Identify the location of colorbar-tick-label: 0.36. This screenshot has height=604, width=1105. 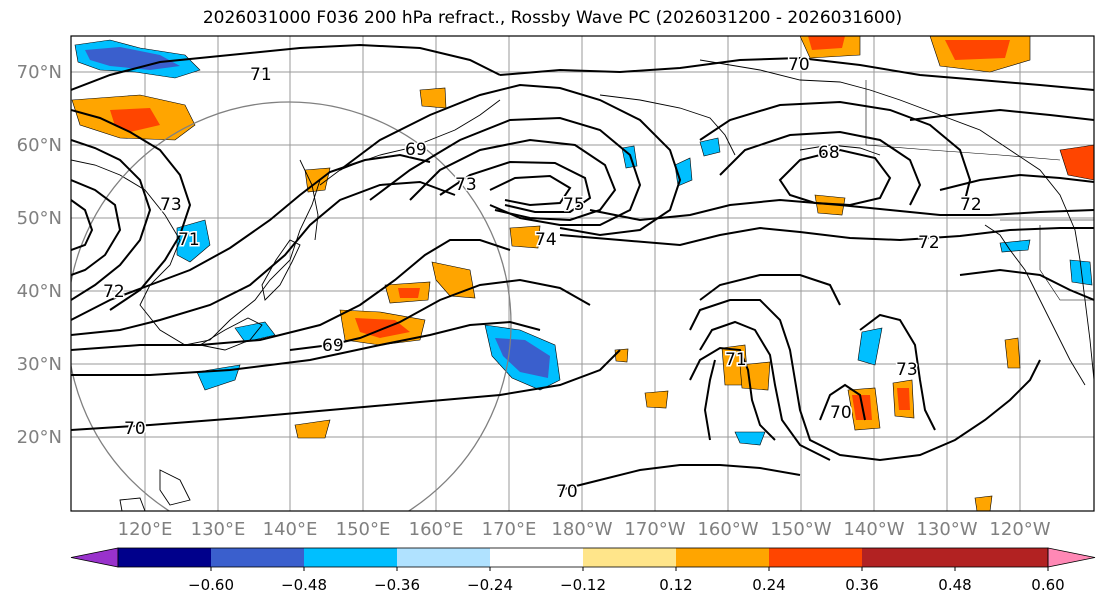
(861, 585).